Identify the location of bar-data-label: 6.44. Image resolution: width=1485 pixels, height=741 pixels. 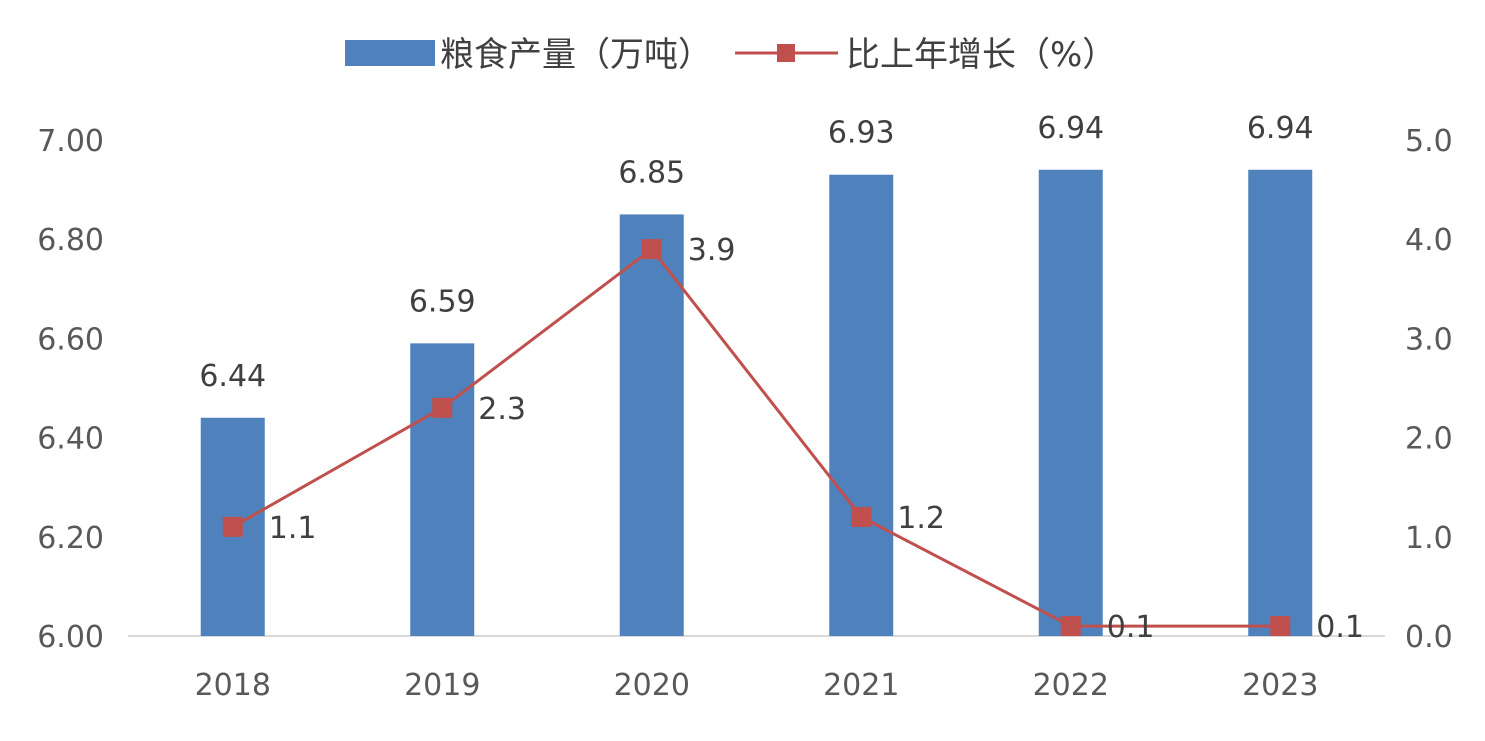
(232, 376).